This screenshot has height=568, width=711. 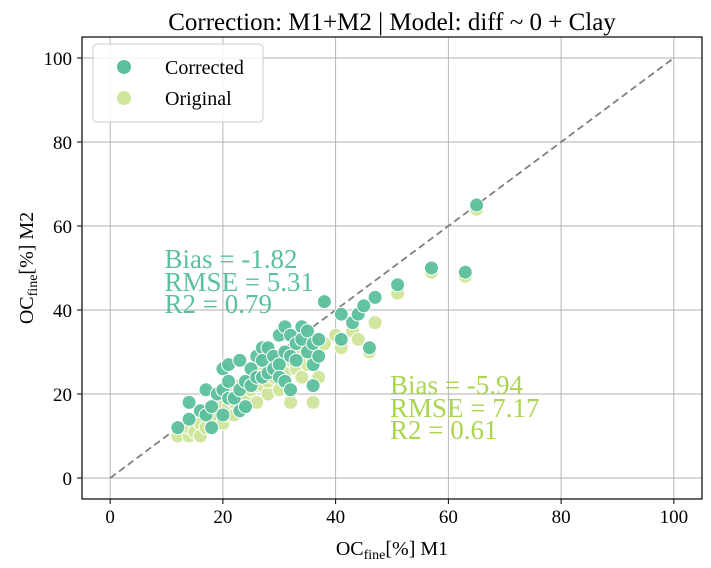 What do you see at coordinates (444, 430) in the screenshot?
I see `stat-original-line: R2 = 0.61` at bounding box center [444, 430].